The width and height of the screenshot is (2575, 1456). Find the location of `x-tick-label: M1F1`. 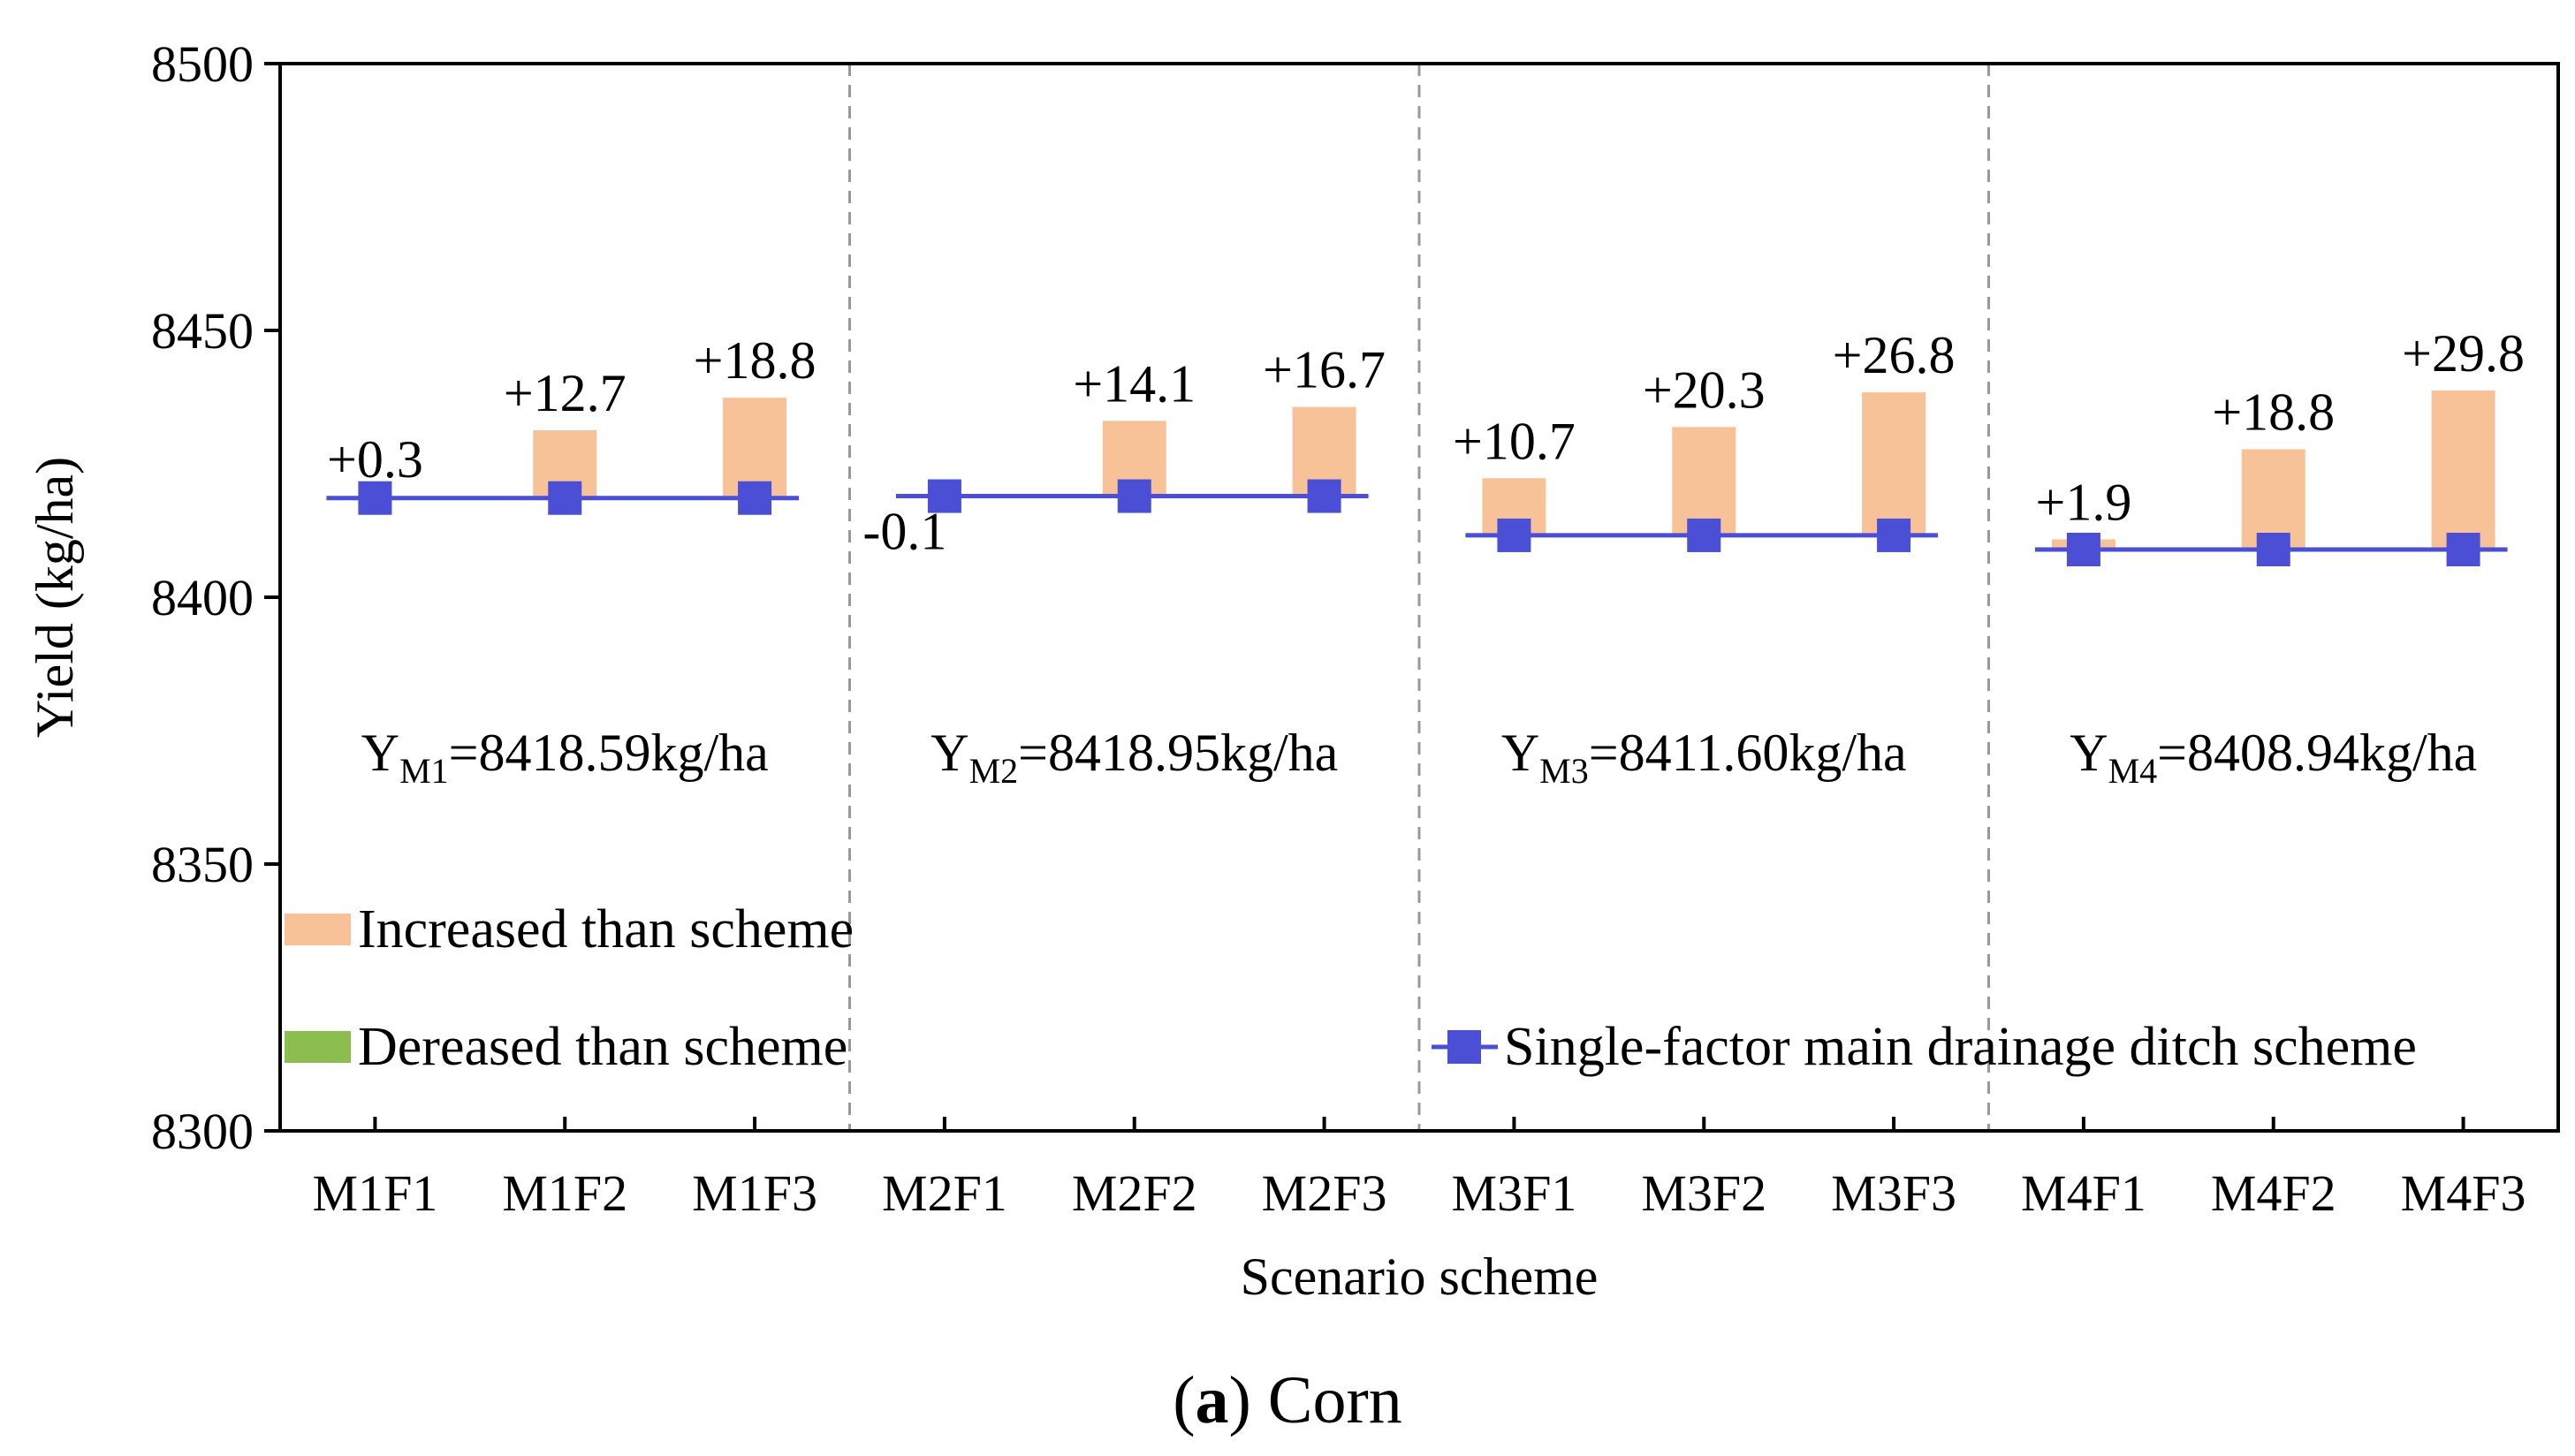

x-tick-label: M1F1 is located at coordinates (375, 1193).